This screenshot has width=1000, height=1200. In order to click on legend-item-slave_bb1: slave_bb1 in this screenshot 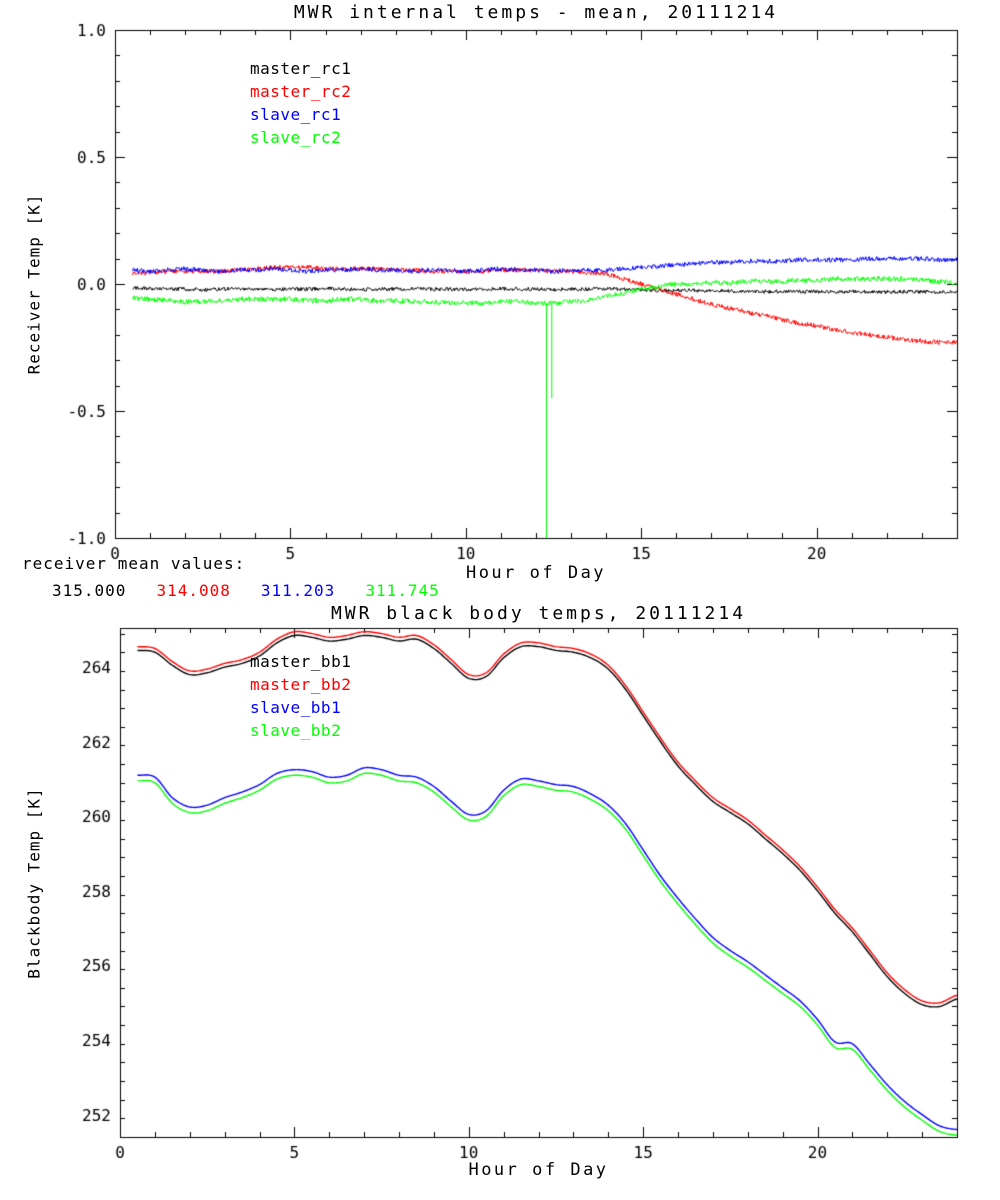, I will do `click(296, 707)`.